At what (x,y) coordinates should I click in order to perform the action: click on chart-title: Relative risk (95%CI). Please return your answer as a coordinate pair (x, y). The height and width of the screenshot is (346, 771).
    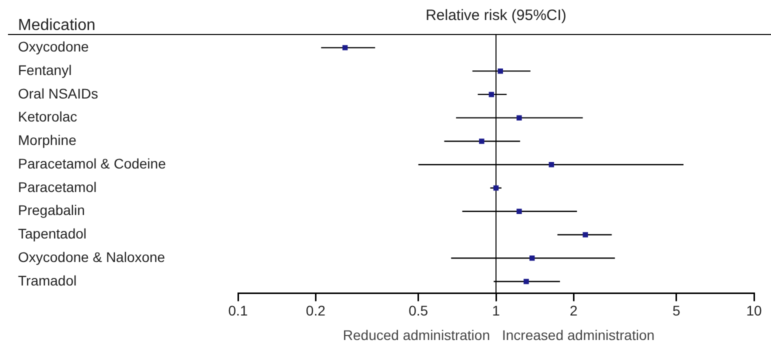
    Looking at the image, I should click on (496, 15).